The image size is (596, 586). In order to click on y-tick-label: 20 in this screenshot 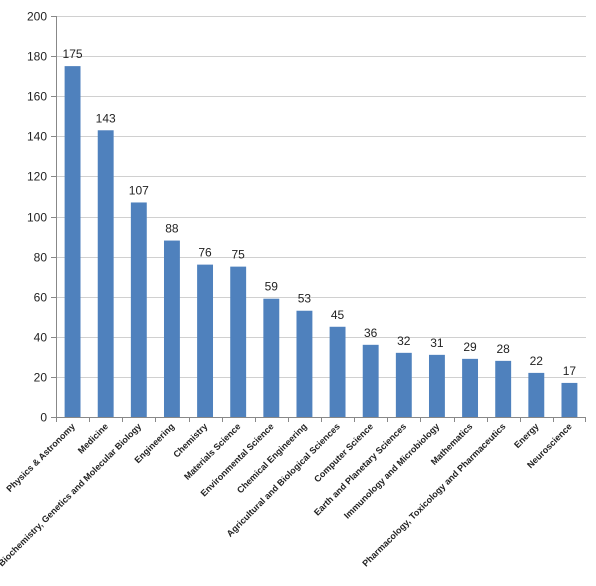, I will do `click(41, 378)`.